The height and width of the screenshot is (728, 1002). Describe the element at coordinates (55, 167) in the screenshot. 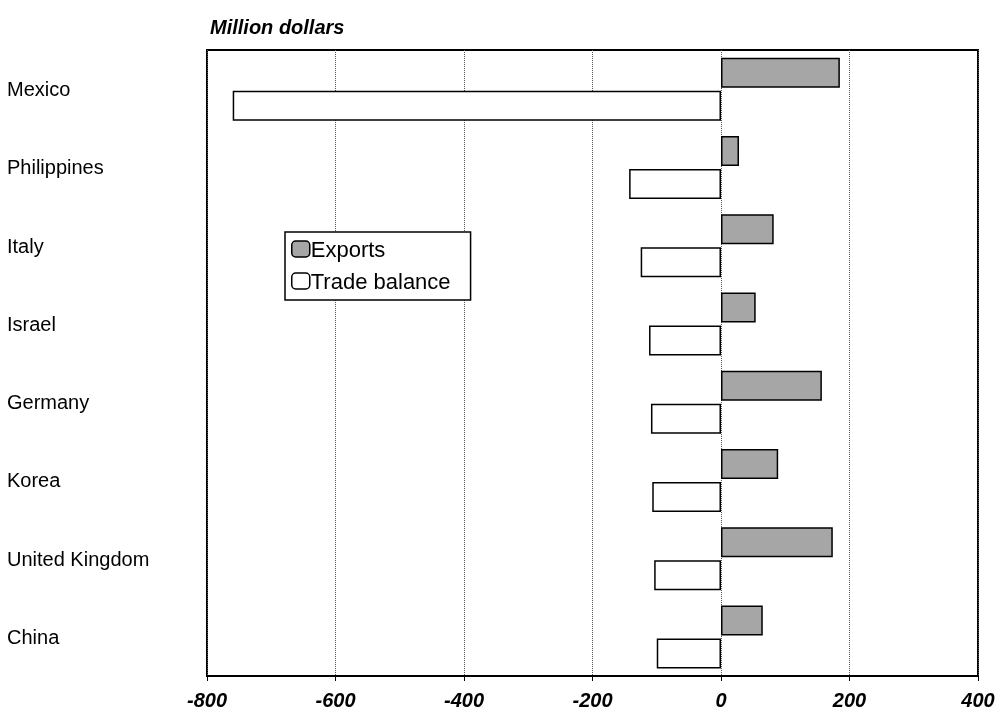

I see `y-tick-label: Philippines` at that location.